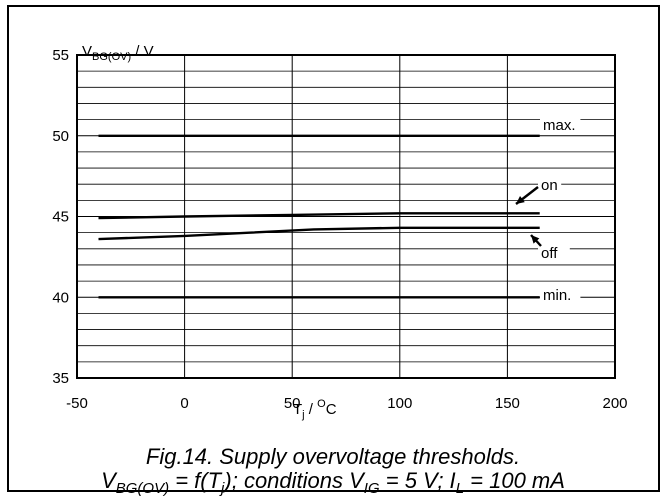 This screenshot has width=667, height=499. What do you see at coordinates (77, 403) in the screenshot?
I see `x-tick-label: -50` at bounding box center [77, 403].